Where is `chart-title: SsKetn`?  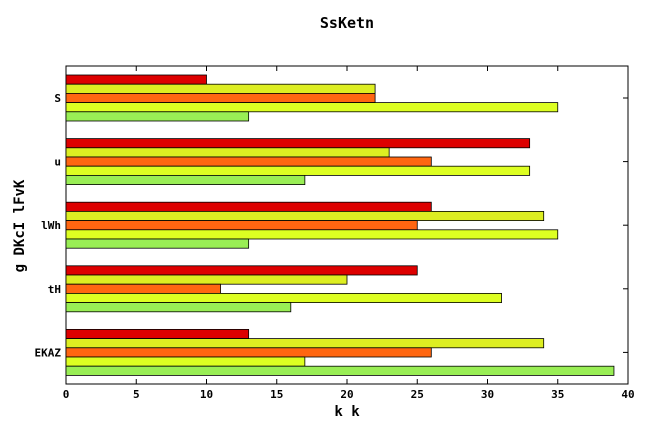
chart-title: SsKetn is located at coordinates (347, 23).